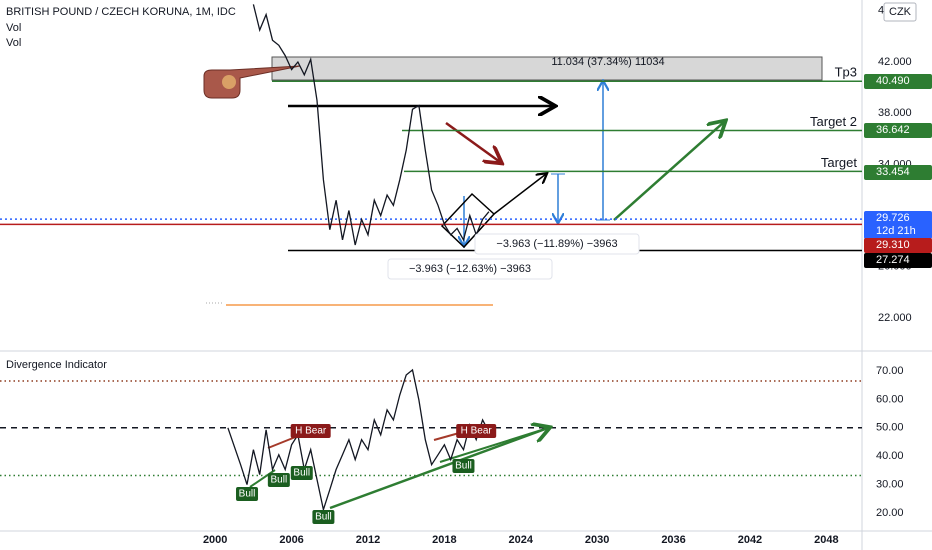 Image resolution: width=932 pixels, height=550 pixels. Describe the element at coordinates (893, 172) in the screenshot. I see `price-label-text: 33.454` at that location.